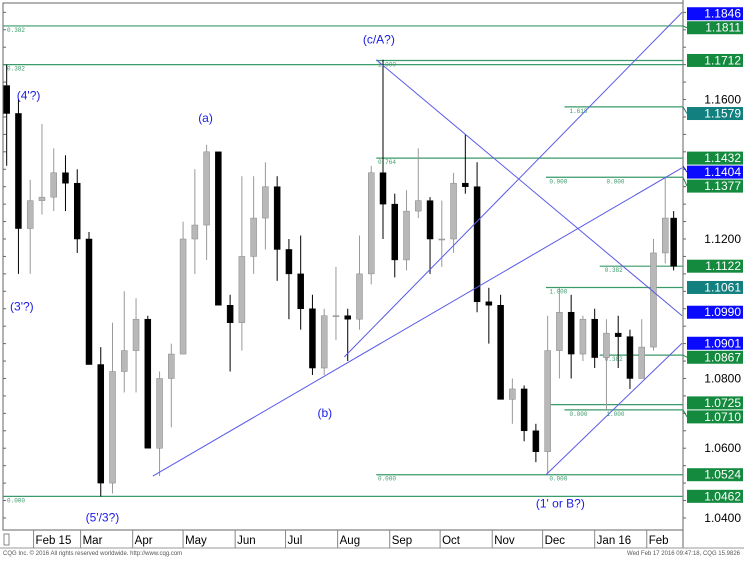 This screenshot has height=564, width=744. I want to click on price-badge-text: 1.1377, so click(722, 186).